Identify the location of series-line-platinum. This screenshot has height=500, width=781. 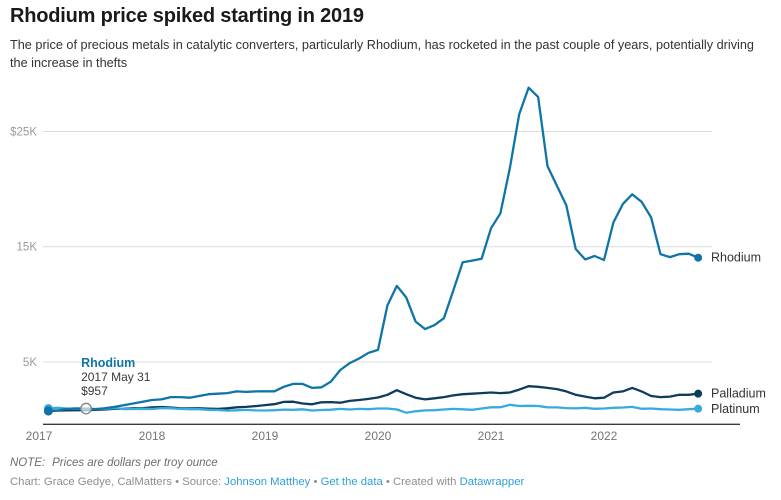
(373, 408).